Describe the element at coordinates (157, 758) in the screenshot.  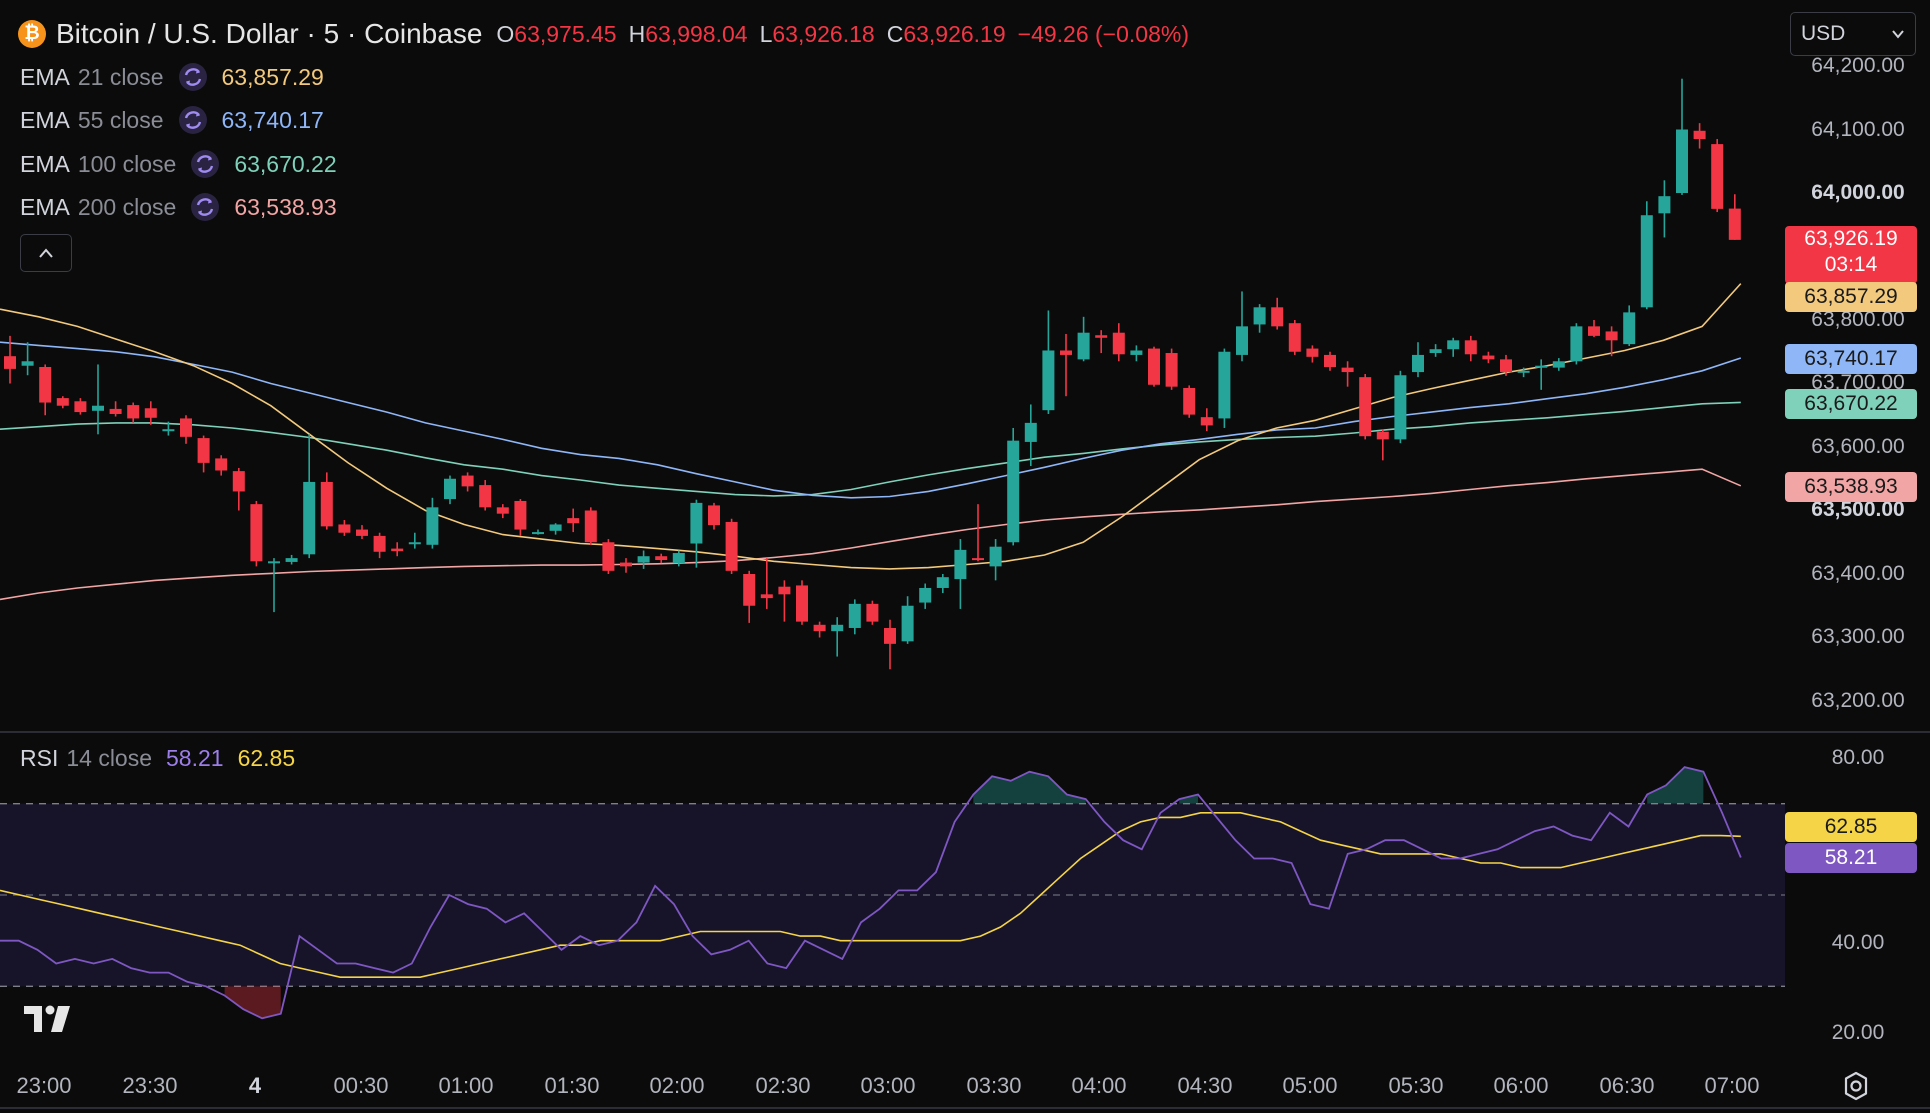
I see `legend-rsi: RSI 14 close 58.21 62.85` at that location.